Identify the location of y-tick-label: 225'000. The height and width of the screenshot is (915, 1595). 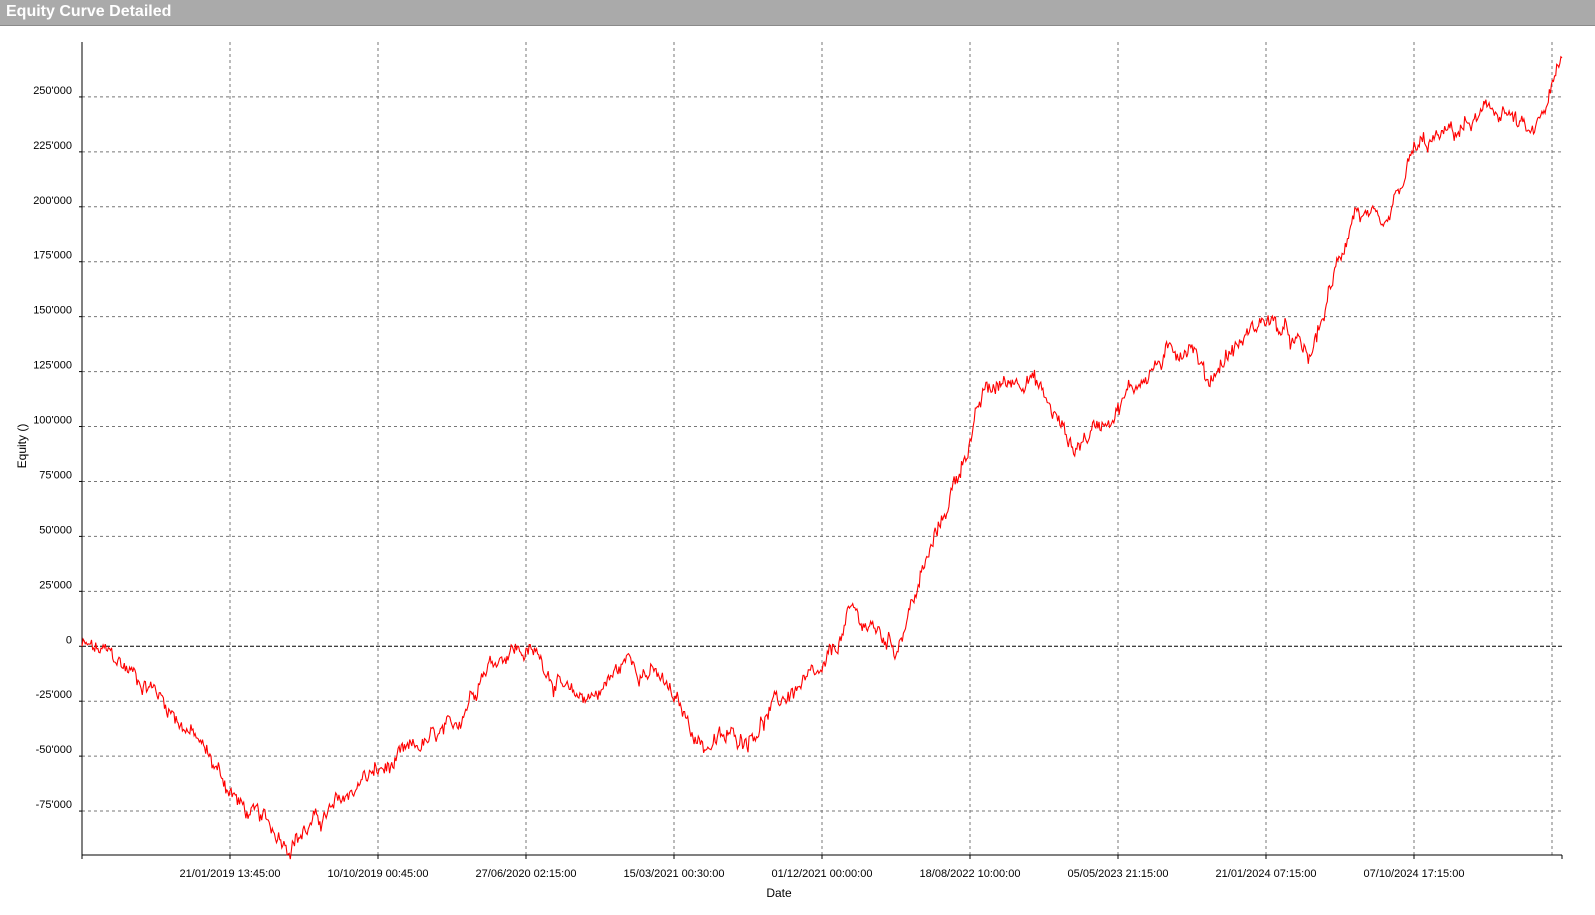
(52, 146).